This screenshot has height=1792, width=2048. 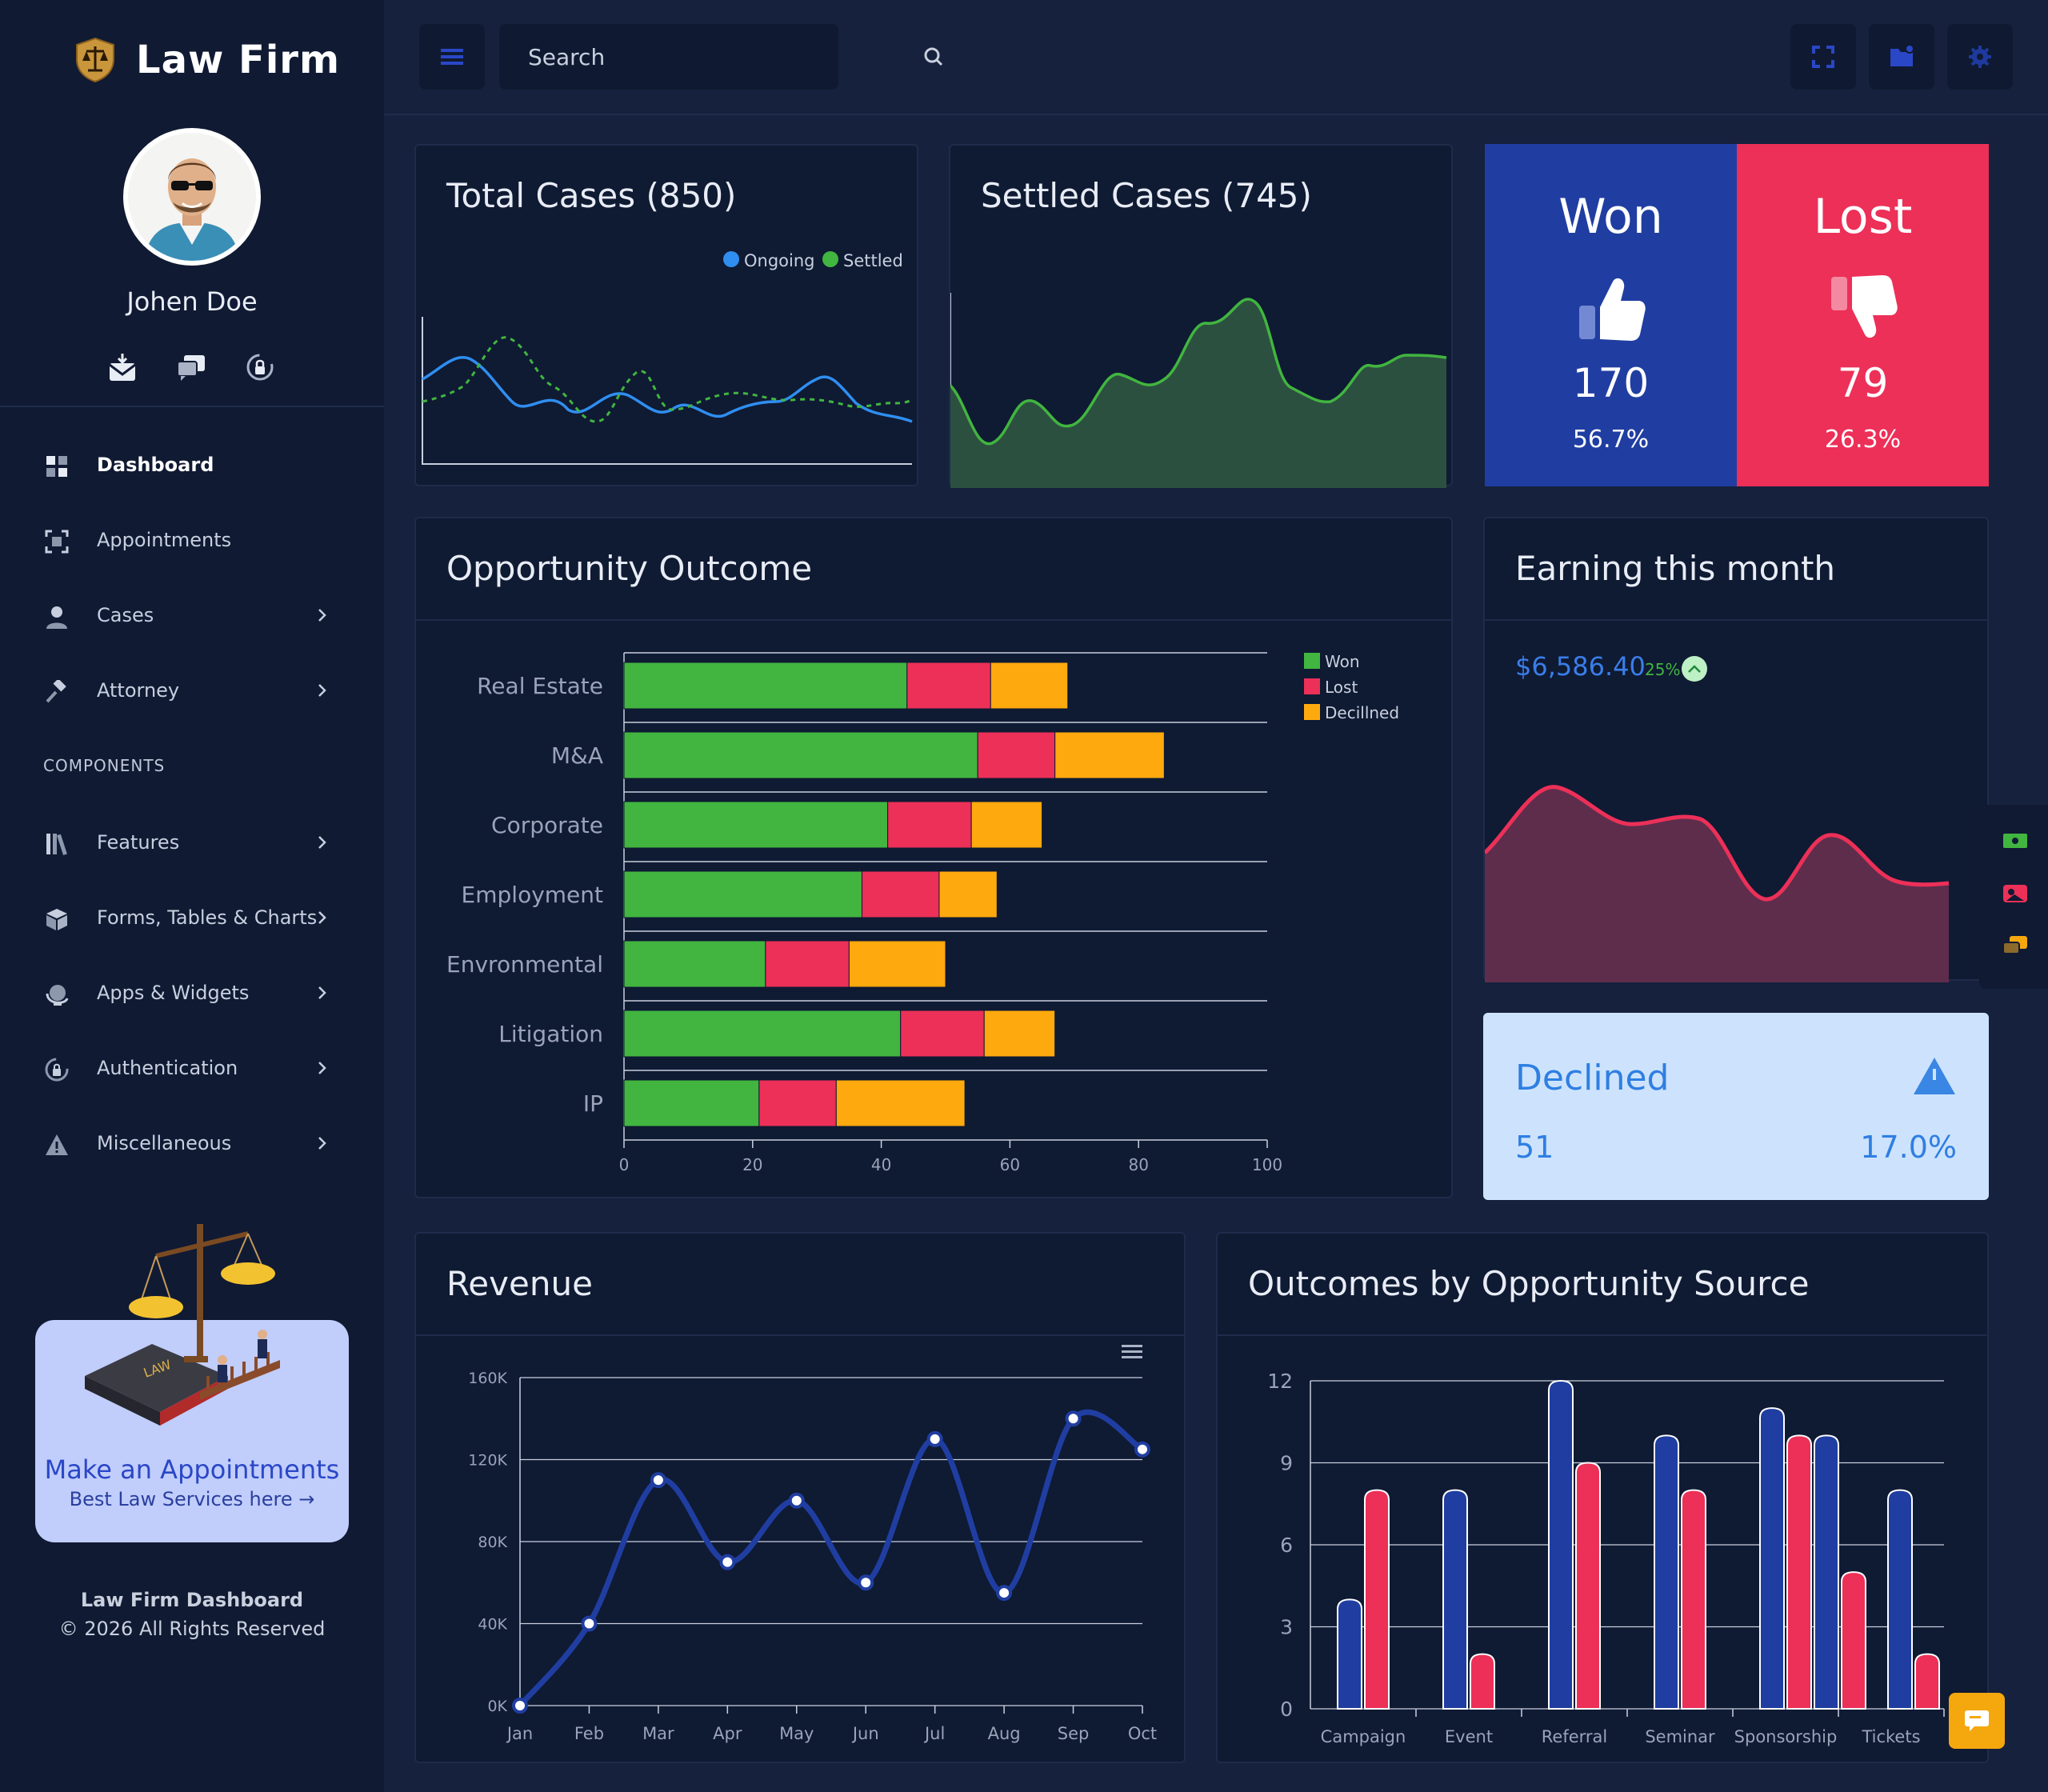 I want to click on sidebar-item-cases: Cases, so click(x=192, y=615).